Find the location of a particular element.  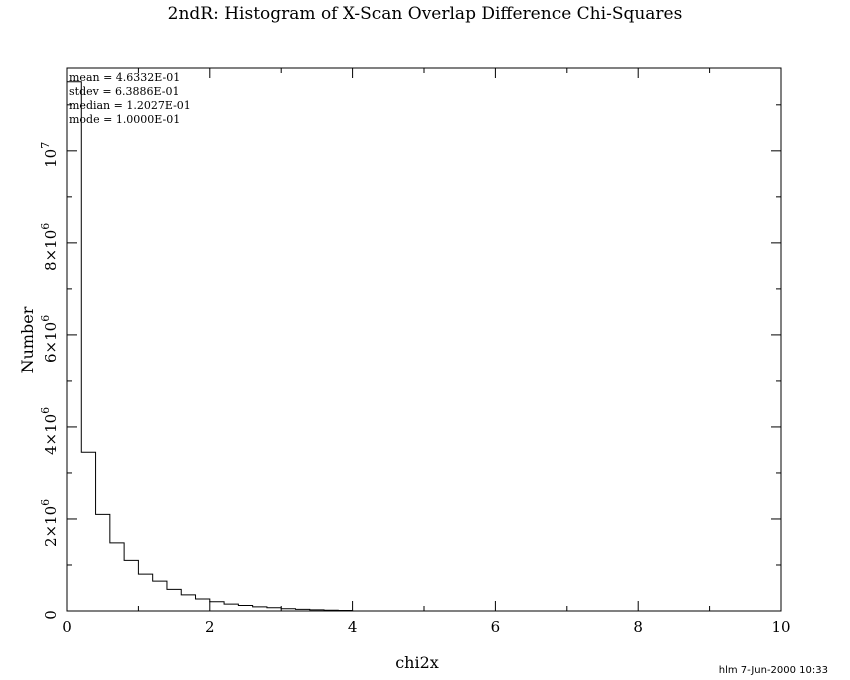

stat-line: mode = 1.0000E-01 is located at coordinates (124, 119).